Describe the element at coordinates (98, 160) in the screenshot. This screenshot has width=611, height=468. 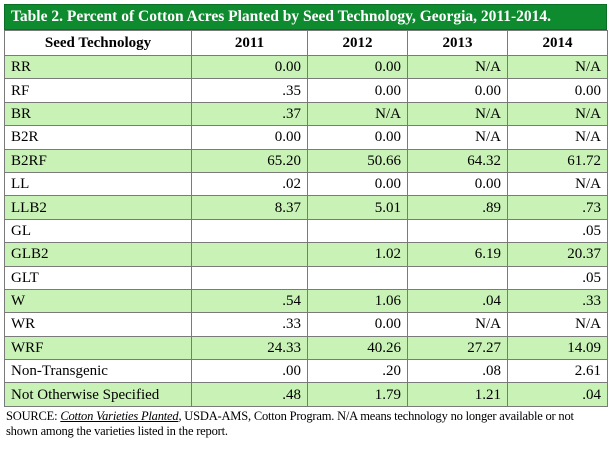
I see `row-label: B2RF` at that location.